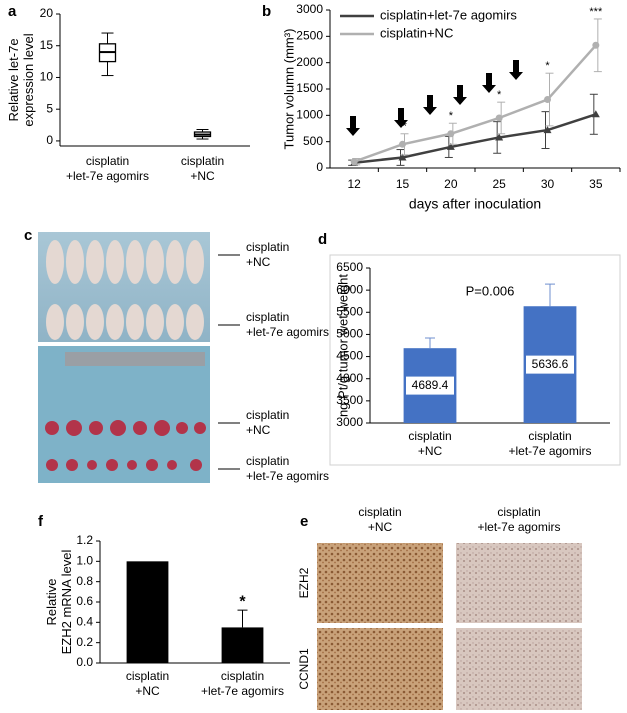 This screenshot has height=713, width=627. Describe the element at coordinates (596, 184) in the screenshot. I see `x-tick-label: 35` at that location.